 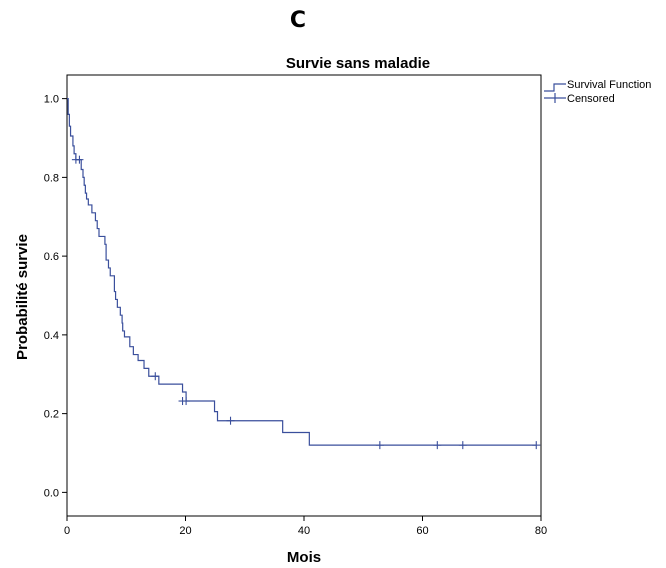 I want to click on legend-censored: Censored, so click(x=591, y=99).